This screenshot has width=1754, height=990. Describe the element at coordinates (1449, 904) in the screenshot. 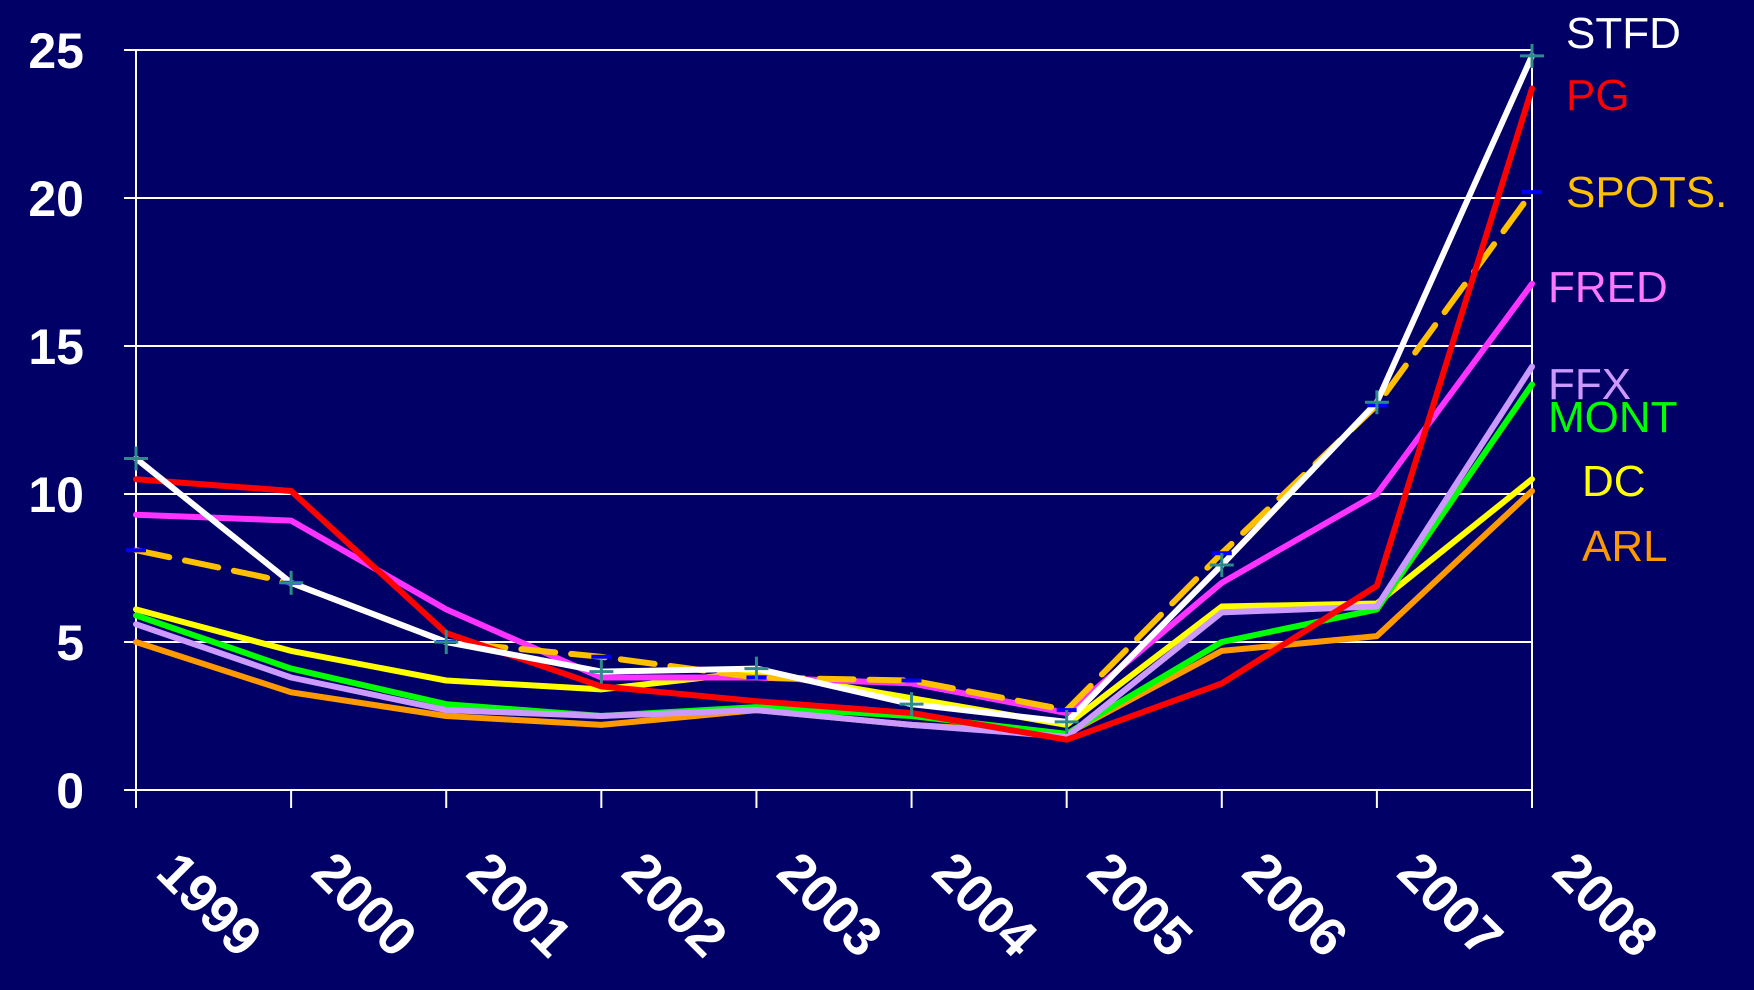

I see `x-tick-label: 2007` at that location.